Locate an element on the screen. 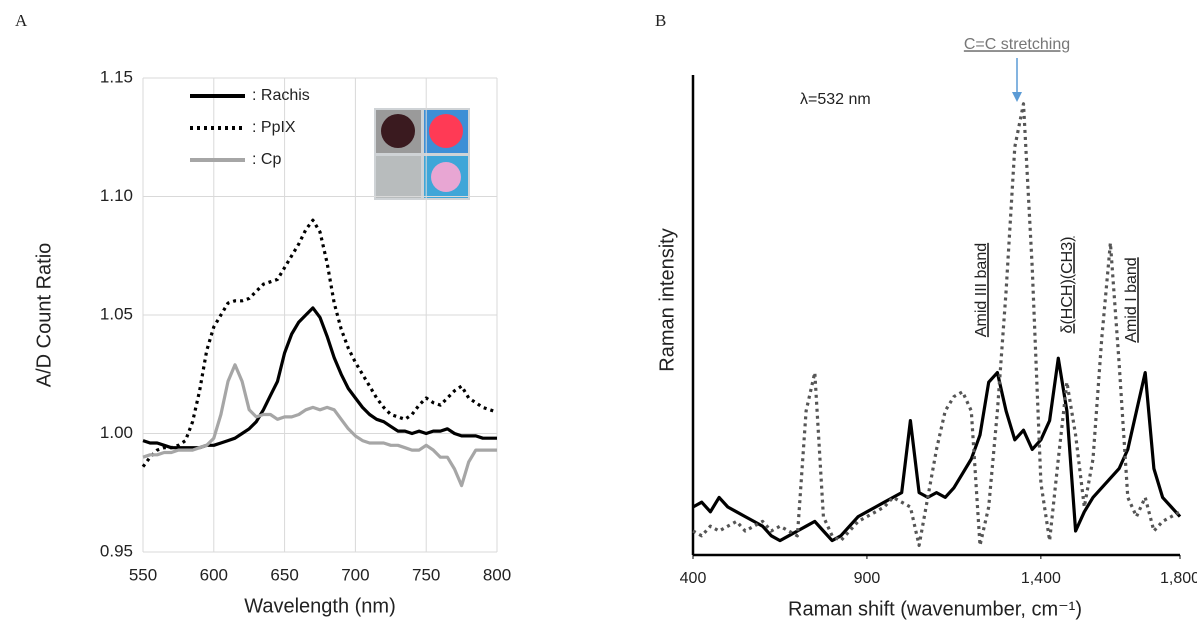 The height and width of the screenshot is (625, 1197). x-tick-label: 600 is located at coordinates (214, 574).